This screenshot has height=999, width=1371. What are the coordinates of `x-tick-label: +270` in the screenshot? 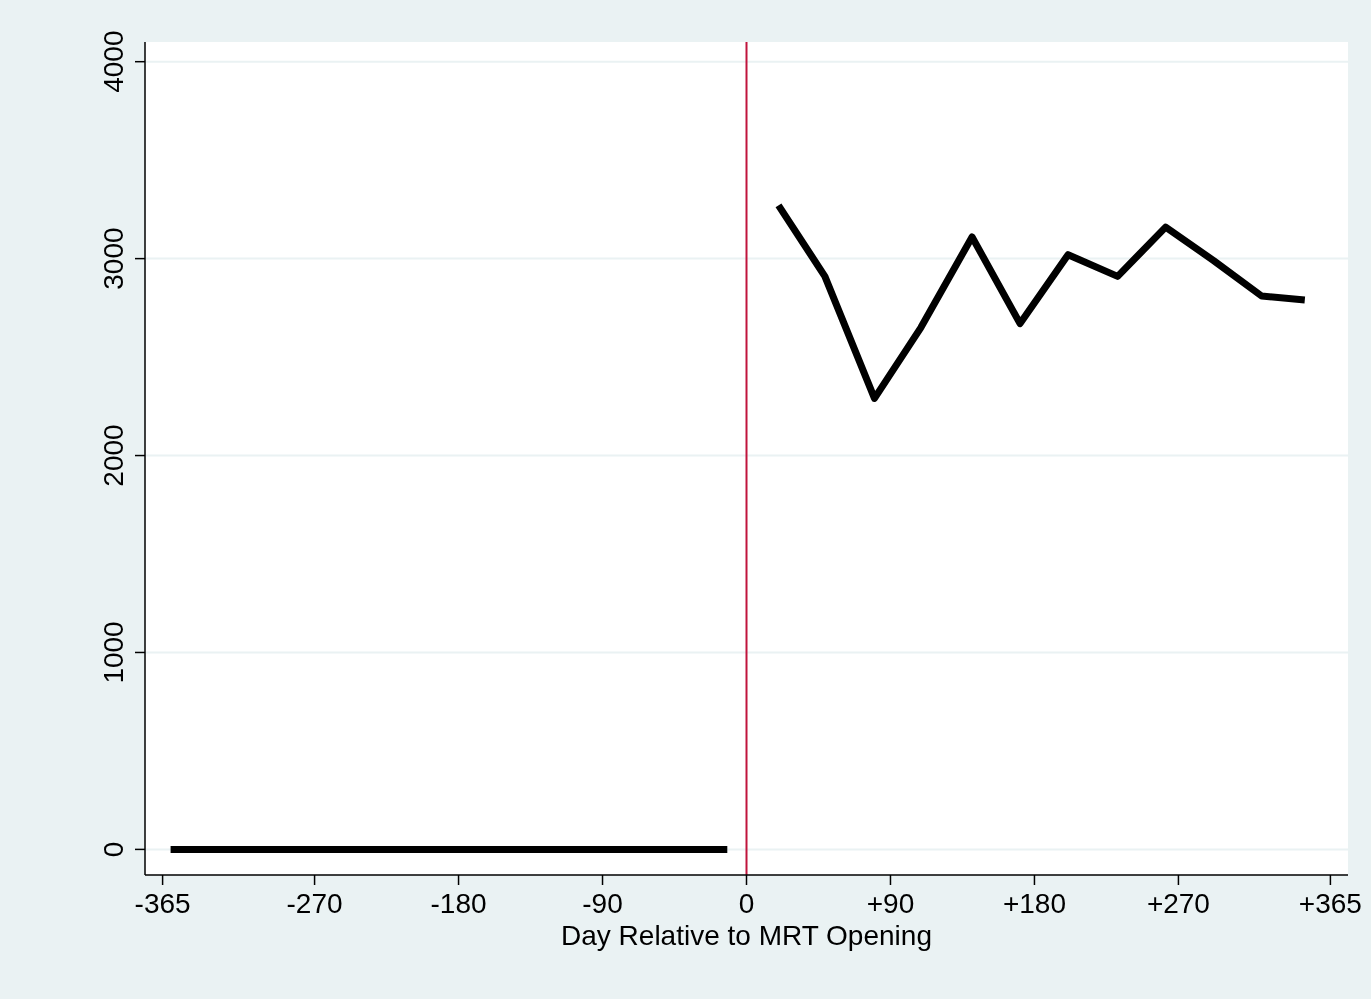 It's located at (1178, 903).